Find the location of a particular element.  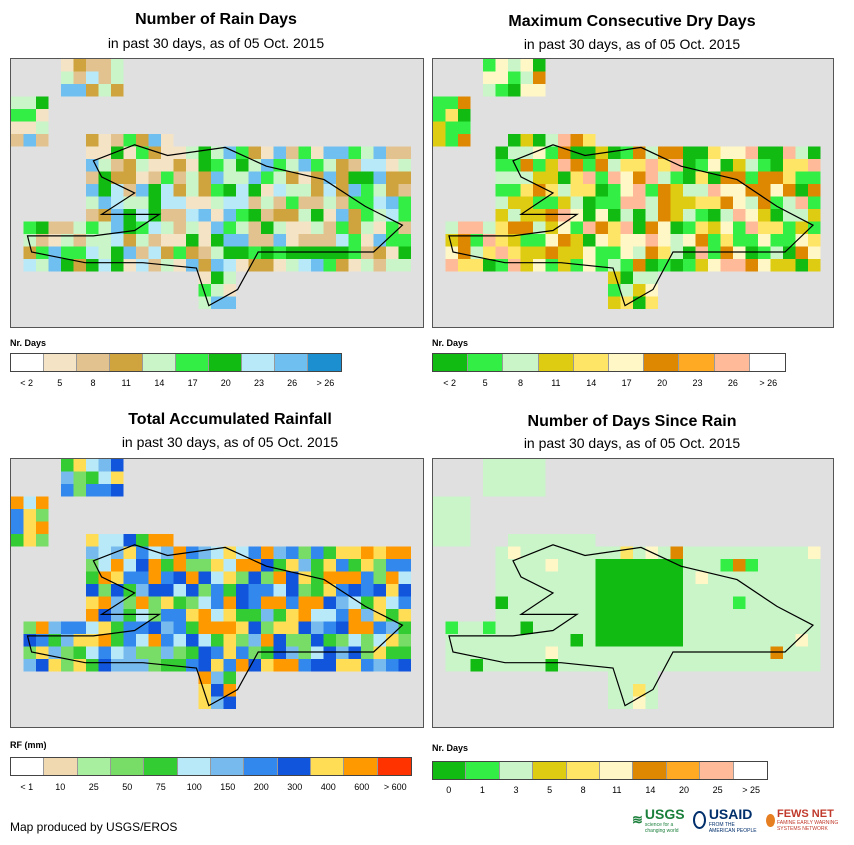

legend-label: 8 is located at coordinates (520, 383).